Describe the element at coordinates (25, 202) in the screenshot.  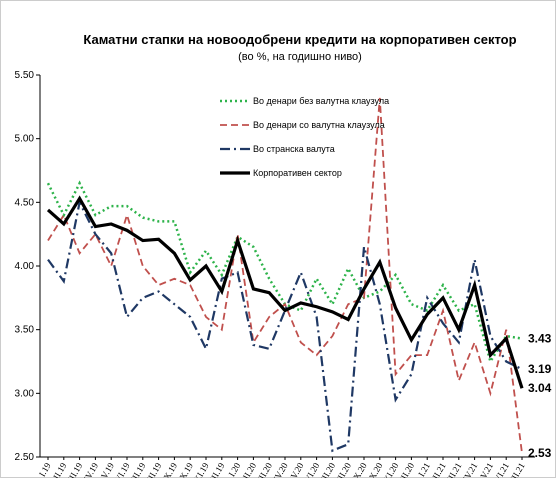
I see `y-tick-label: 4.50` at that location.